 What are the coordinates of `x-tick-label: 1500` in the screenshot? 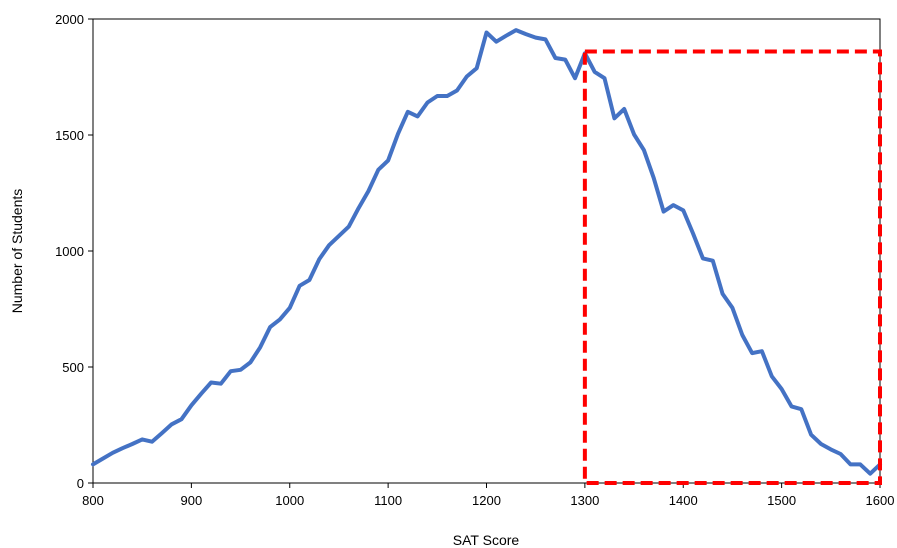 It's located at (781, 500).